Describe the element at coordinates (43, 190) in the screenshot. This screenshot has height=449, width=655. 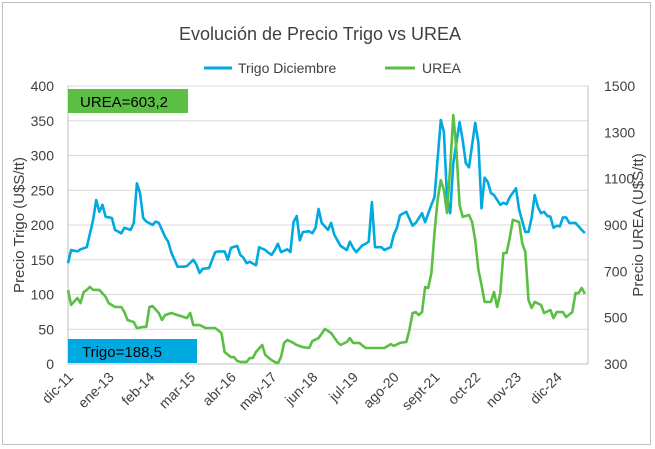
I see `y-left-tick-label: 250` at that location.